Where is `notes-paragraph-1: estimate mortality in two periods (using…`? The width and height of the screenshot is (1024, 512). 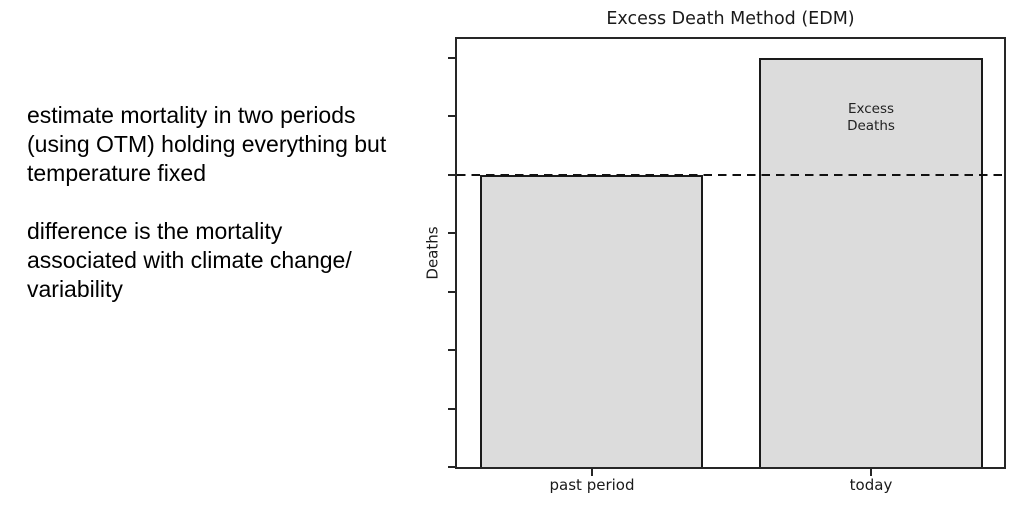 notes-paragraph-1: estimate mortality in two periods (using… is located at coordinates (232, 144).